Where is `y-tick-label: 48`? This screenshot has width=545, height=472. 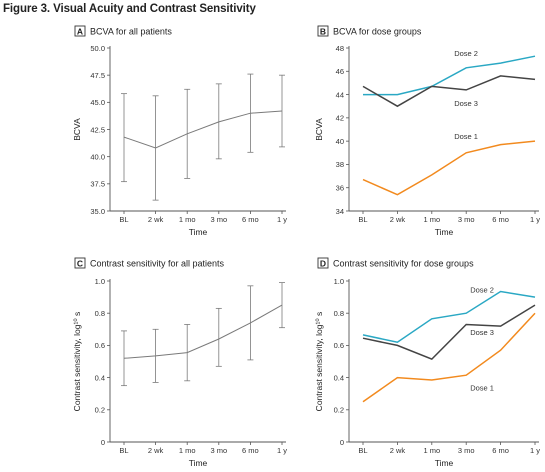 y-tick-label: 48 is located at coordinates (340, 48).